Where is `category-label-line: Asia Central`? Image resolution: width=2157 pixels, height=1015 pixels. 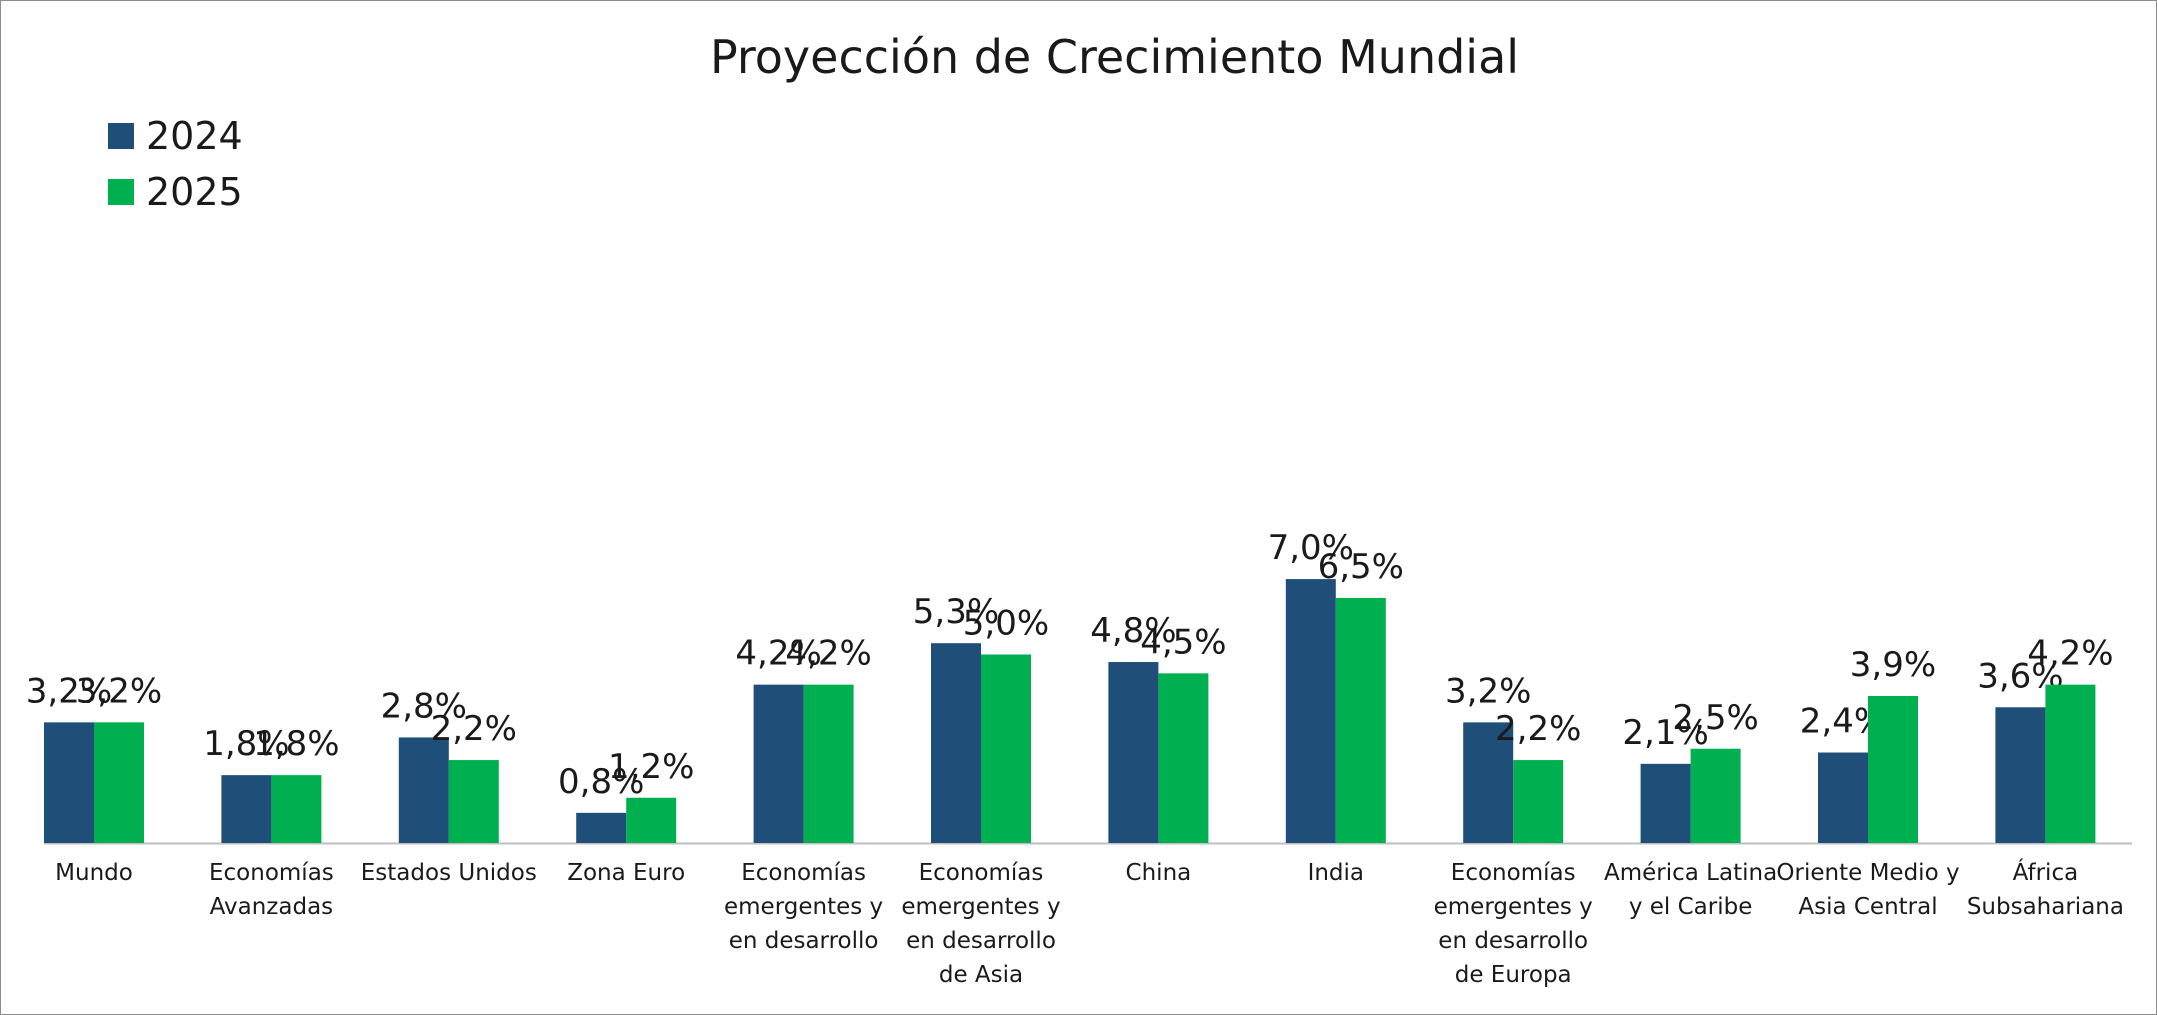
category-label-line: Asia Central is located at coordinates (1867, 907).